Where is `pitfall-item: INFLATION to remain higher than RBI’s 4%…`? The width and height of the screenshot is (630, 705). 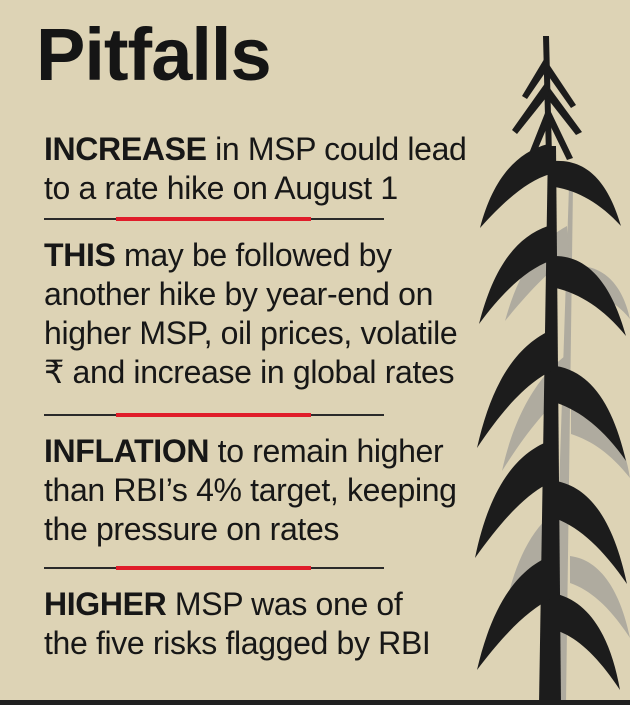
pitfall-item: INFLATION to remain higher than RBI’s 4%… is located at coordinates (279, 490).